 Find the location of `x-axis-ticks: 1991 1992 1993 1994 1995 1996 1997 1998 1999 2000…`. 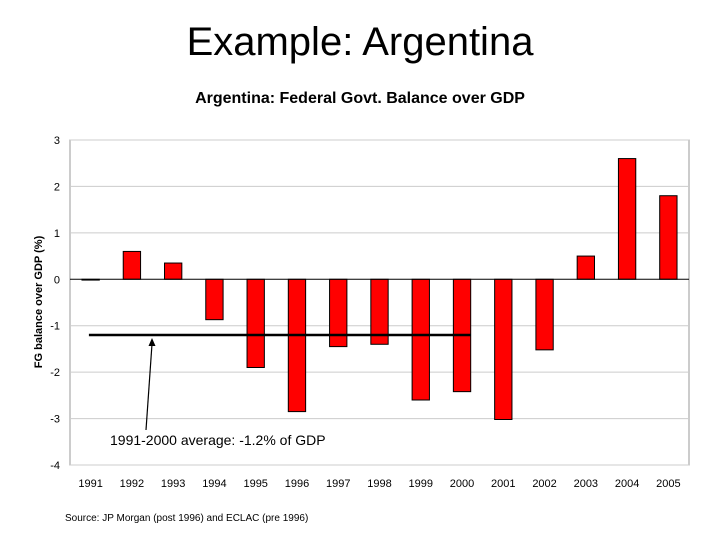

x-axis-ticks: 1991 1992 1993 1994 1995 1996 1997 1998 1999 2000… is located at coordinates (379, 484).